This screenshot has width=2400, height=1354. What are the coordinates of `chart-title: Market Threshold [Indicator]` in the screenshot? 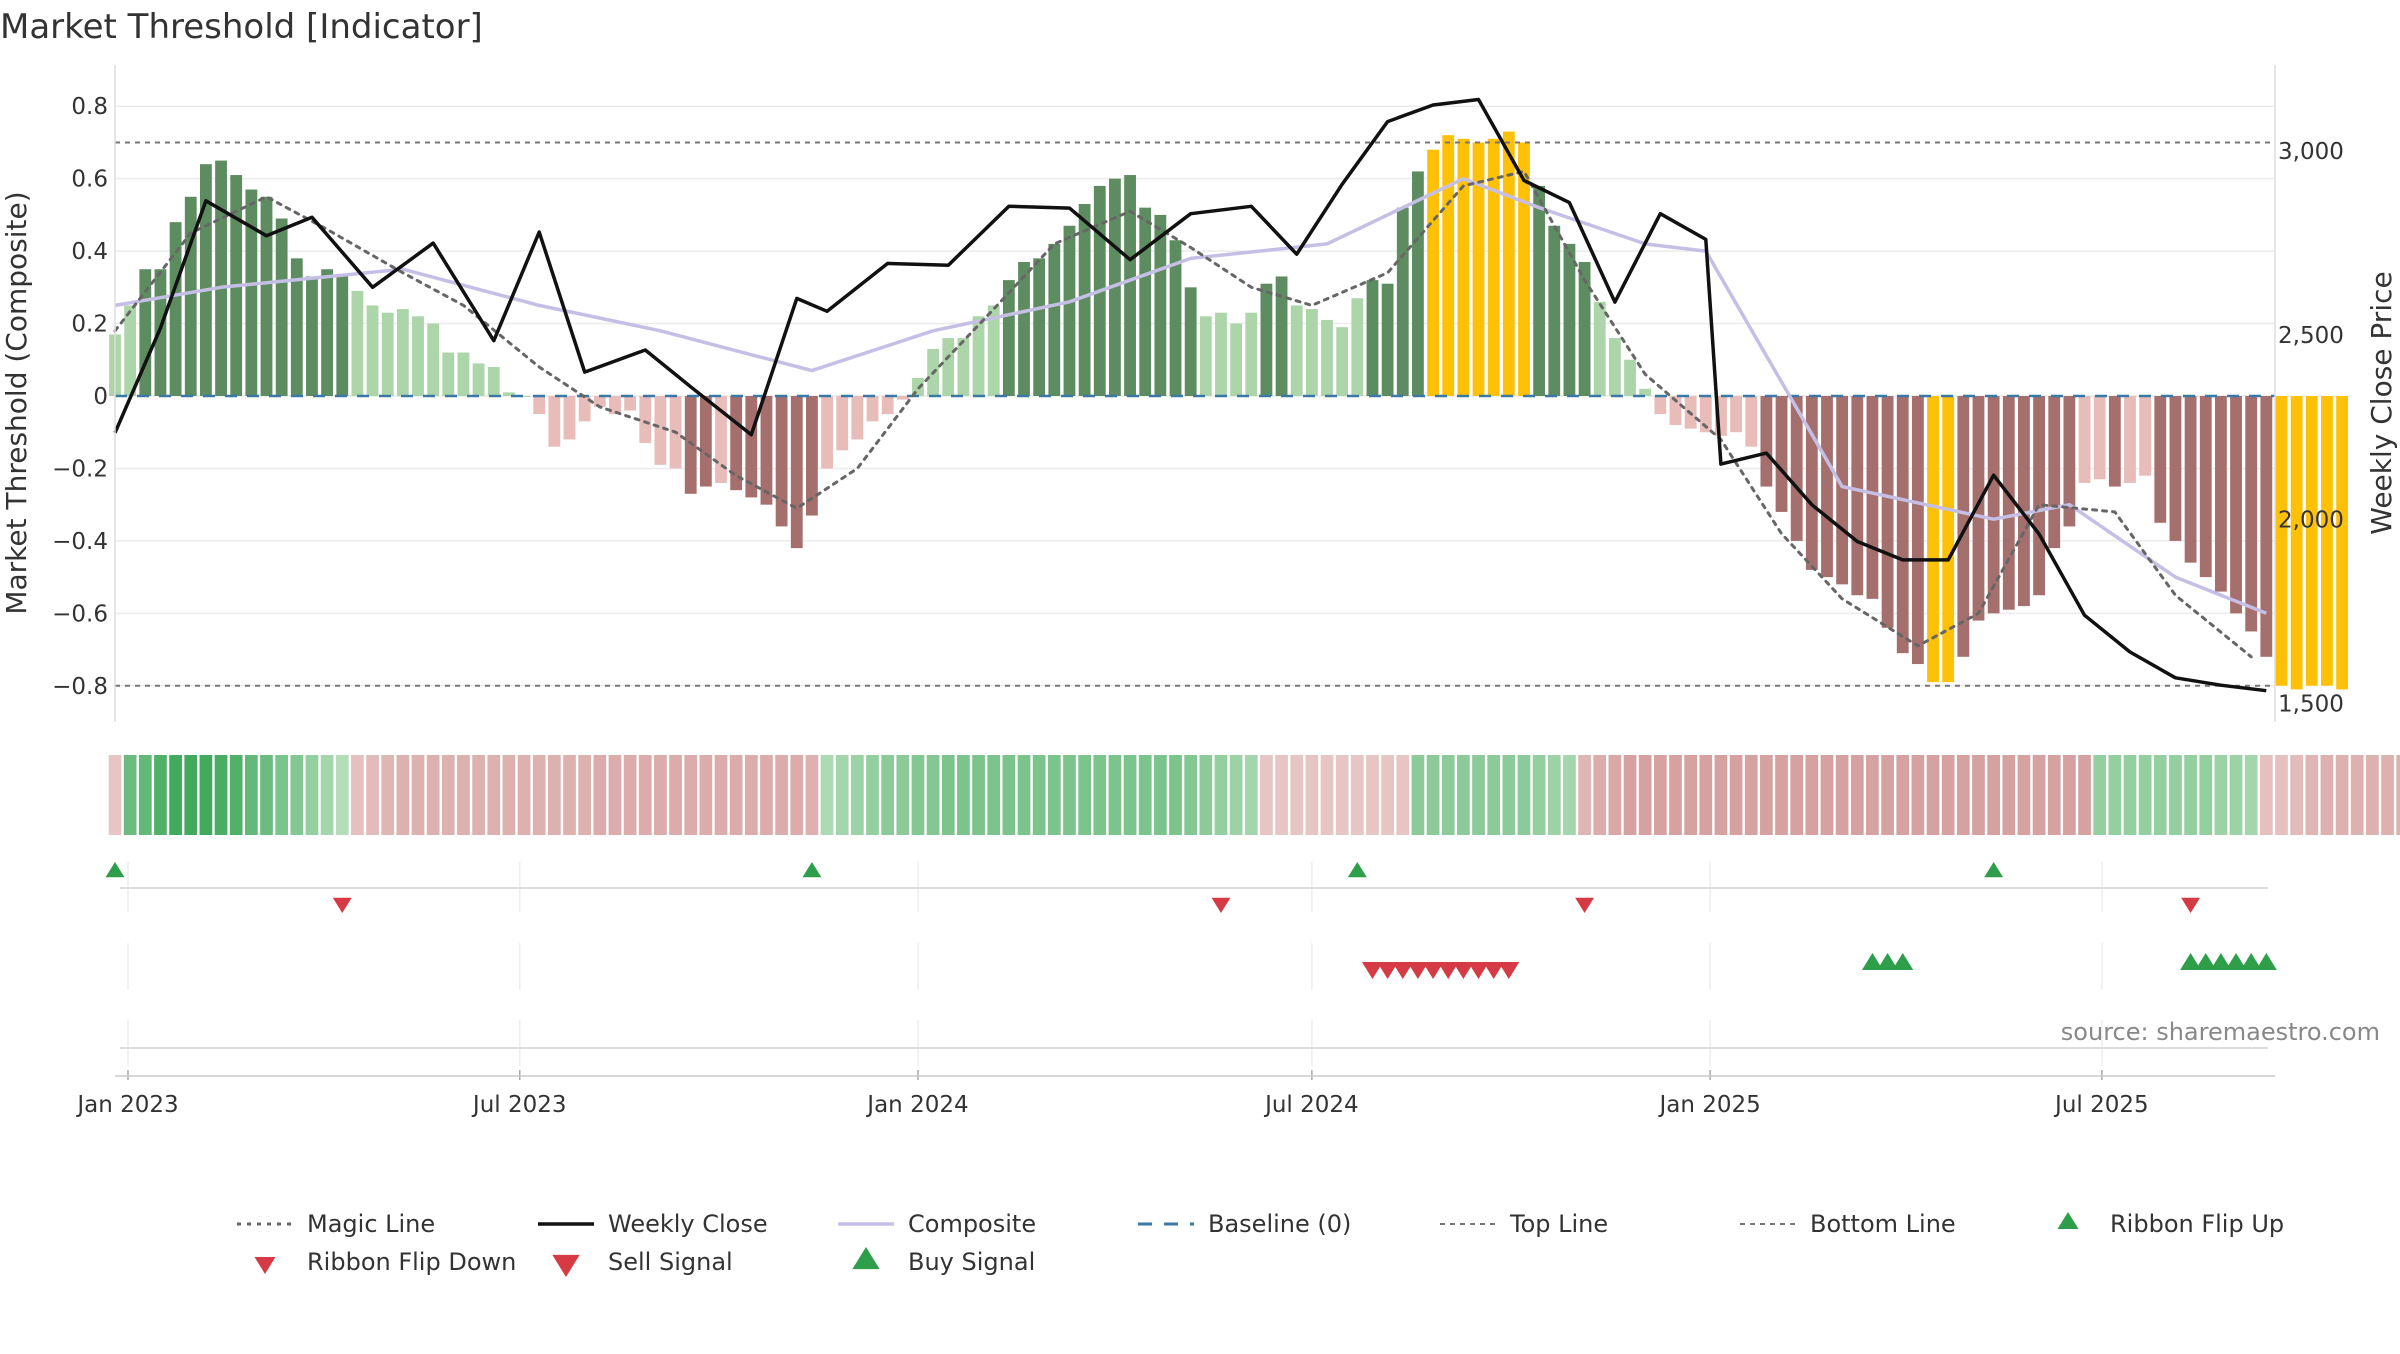 It's located at (241, 27).